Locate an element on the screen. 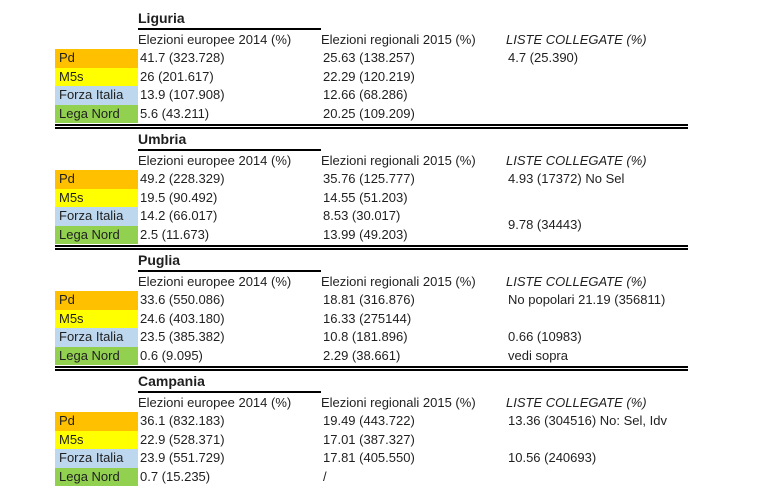 The height and width of the screenshot is (486, 772). cell-europee: 23.5 (385.382) is located at coordinates (229, 337).